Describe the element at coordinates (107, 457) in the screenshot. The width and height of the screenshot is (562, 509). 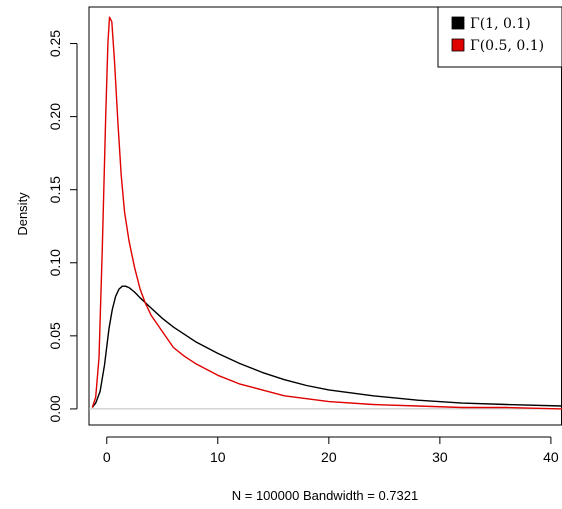
I see `x-tick-label: 0` at that location.